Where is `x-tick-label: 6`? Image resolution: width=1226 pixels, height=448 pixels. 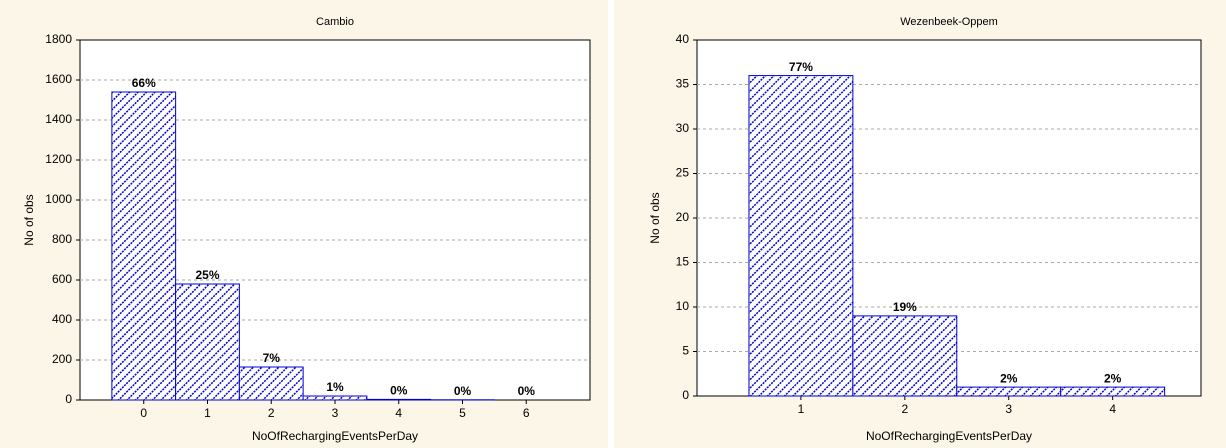
x-tick-label: 6 is located at coordinates (526, 413).